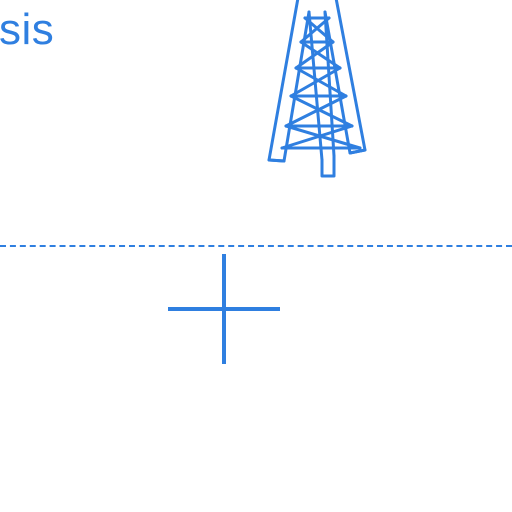  I want to click on dashed-divider, so click(256, 246).